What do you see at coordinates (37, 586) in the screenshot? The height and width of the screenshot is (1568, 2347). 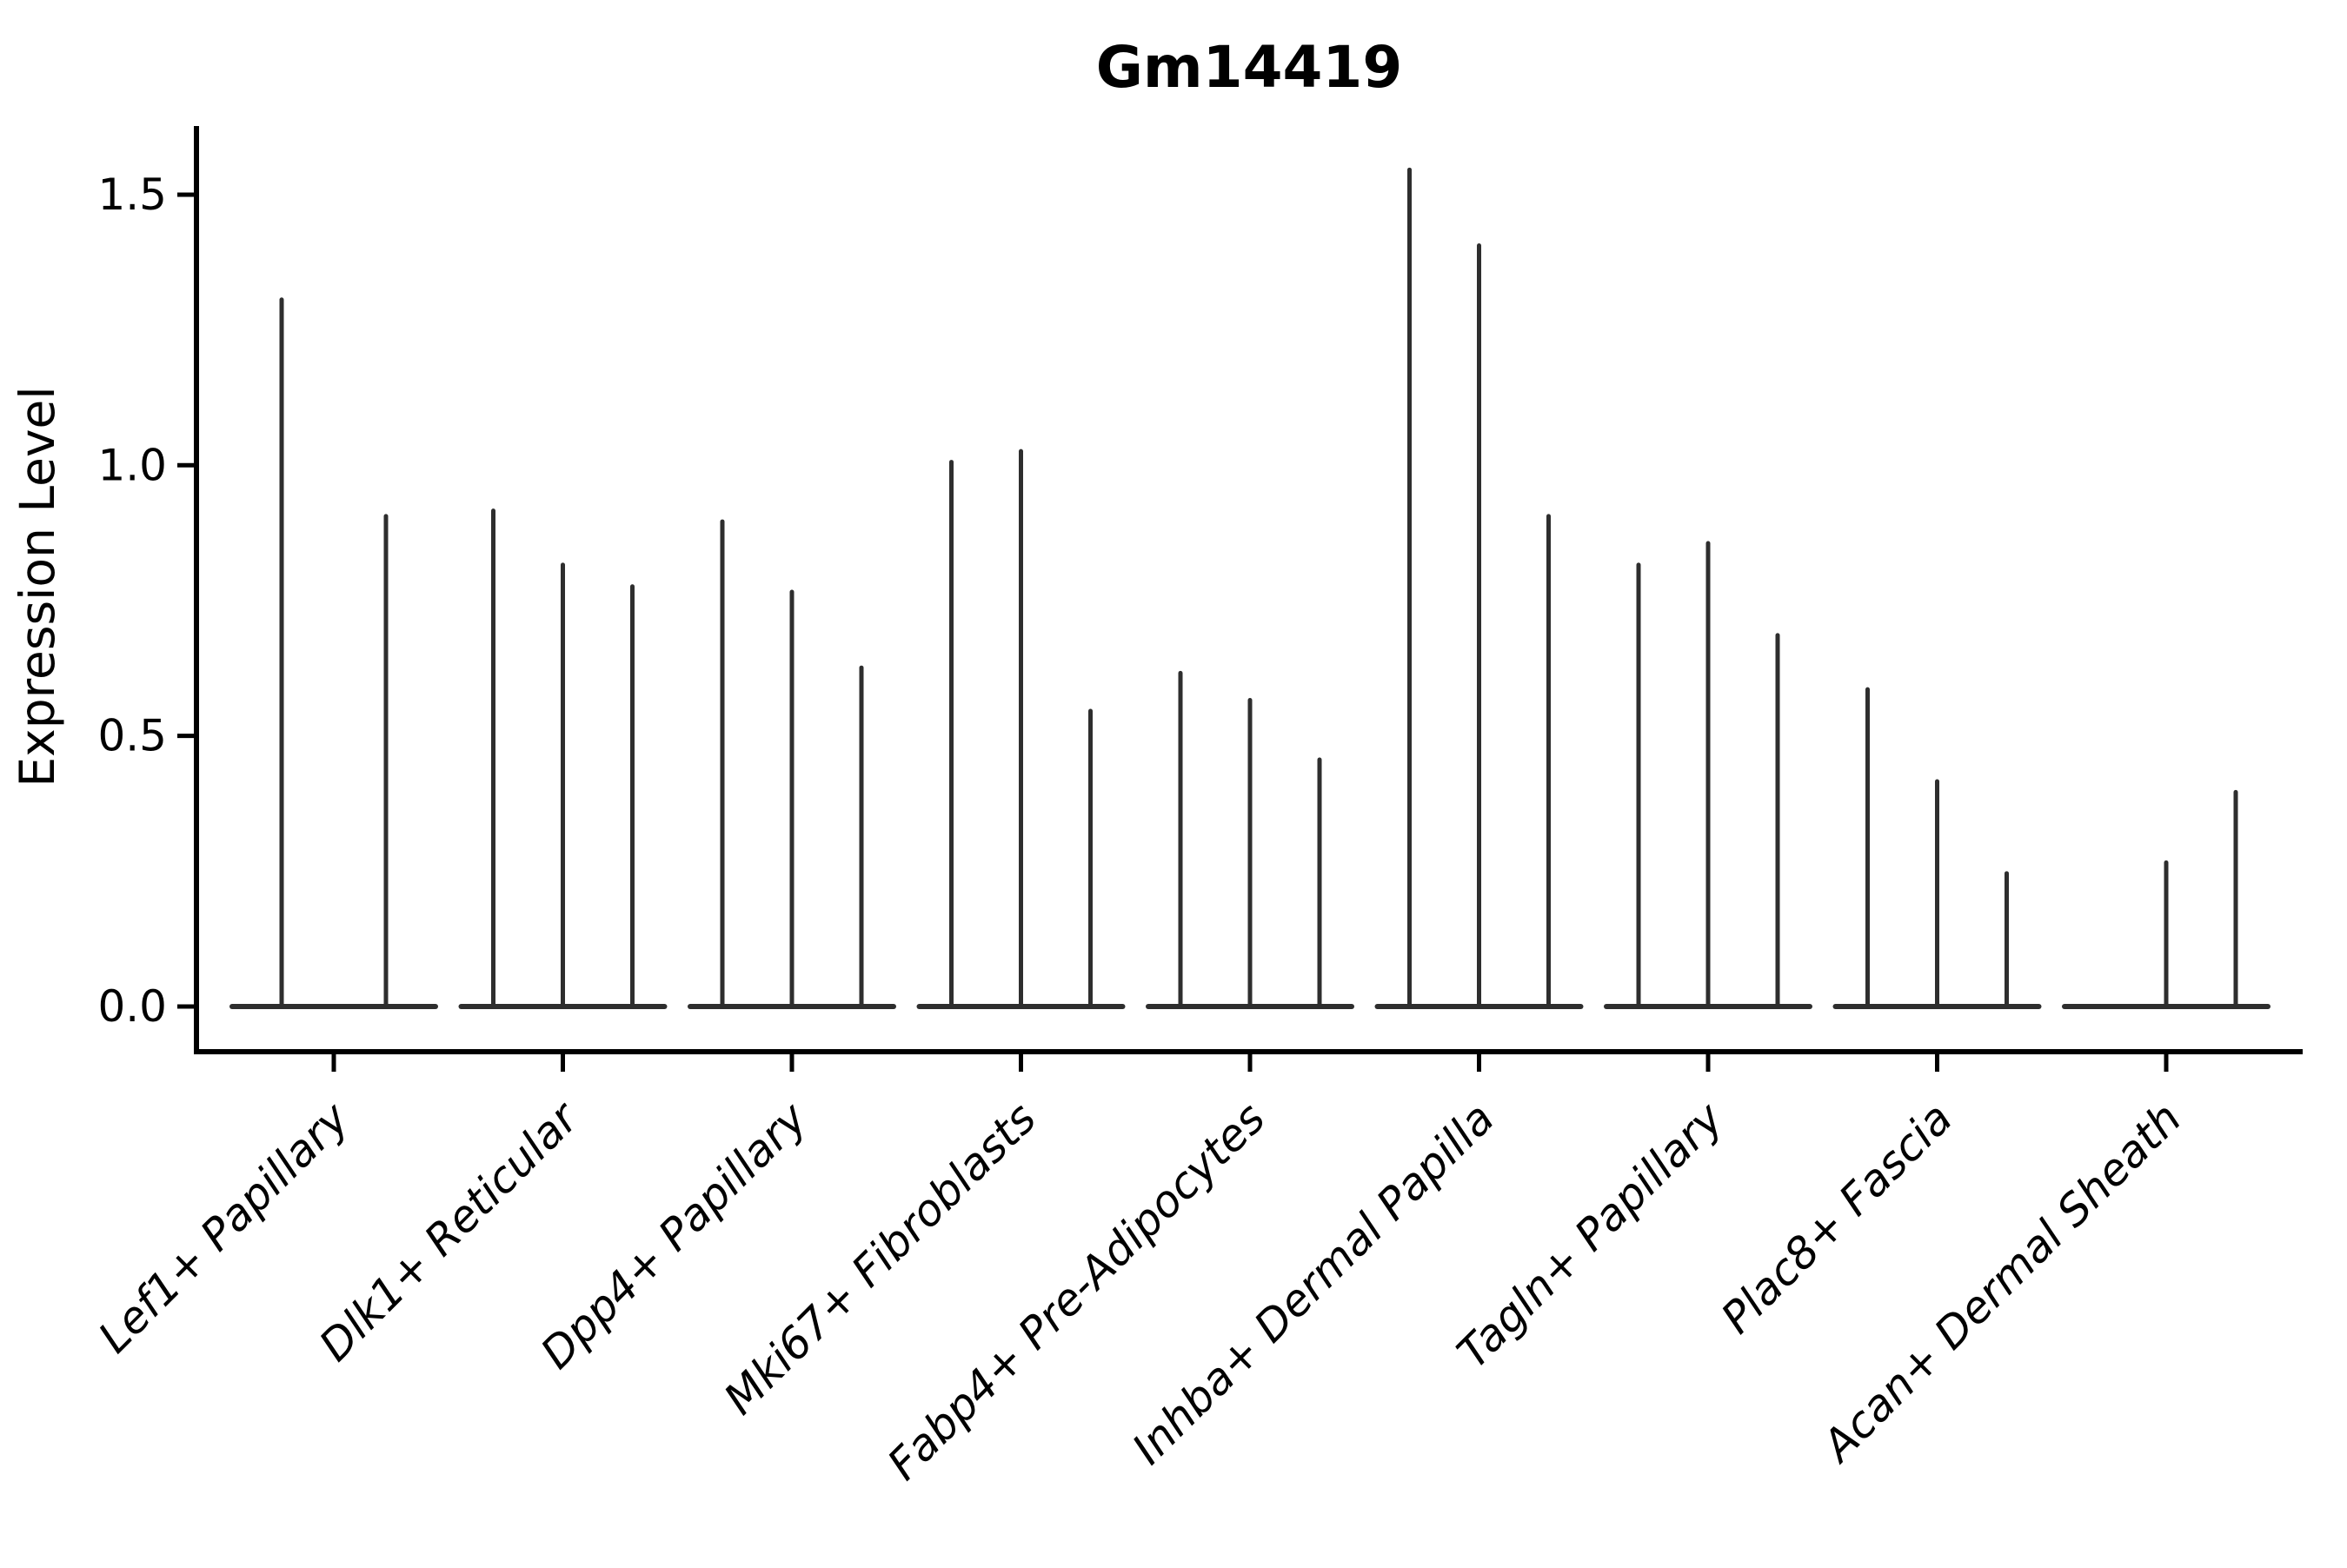 I see `y-axis-label: Expression Level` at bounding box center [37, 586].